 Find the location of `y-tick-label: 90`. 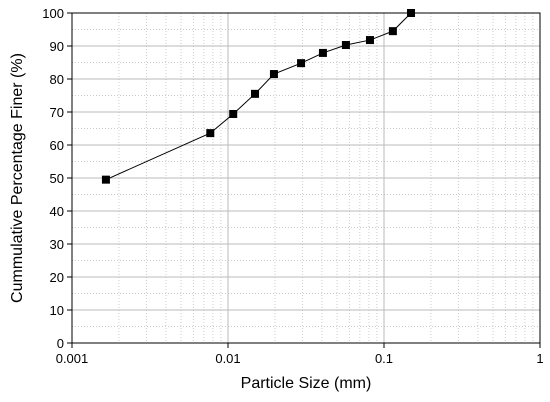

y-tick-label: 90 is located at coordinates (57, 46).